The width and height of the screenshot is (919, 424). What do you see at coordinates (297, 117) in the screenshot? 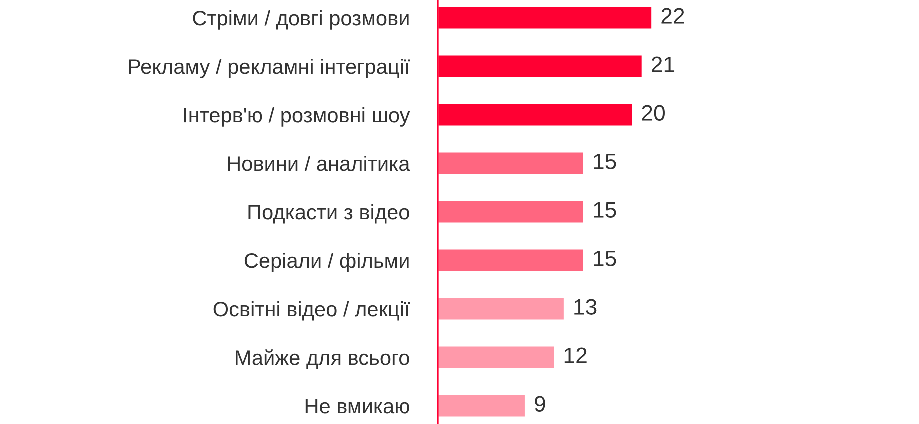
I see `y-tick-label: Інтерв'ю / розмовні шоу` at bounding box center [297, 117].